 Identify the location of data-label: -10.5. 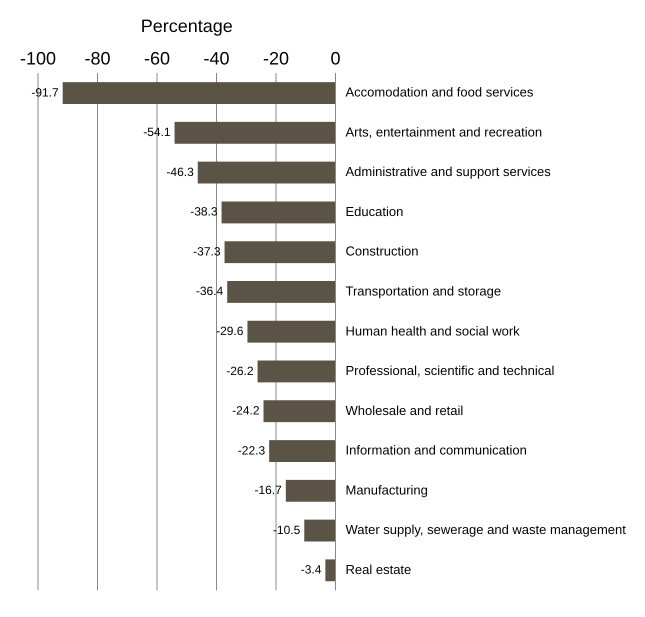
(286, 529).